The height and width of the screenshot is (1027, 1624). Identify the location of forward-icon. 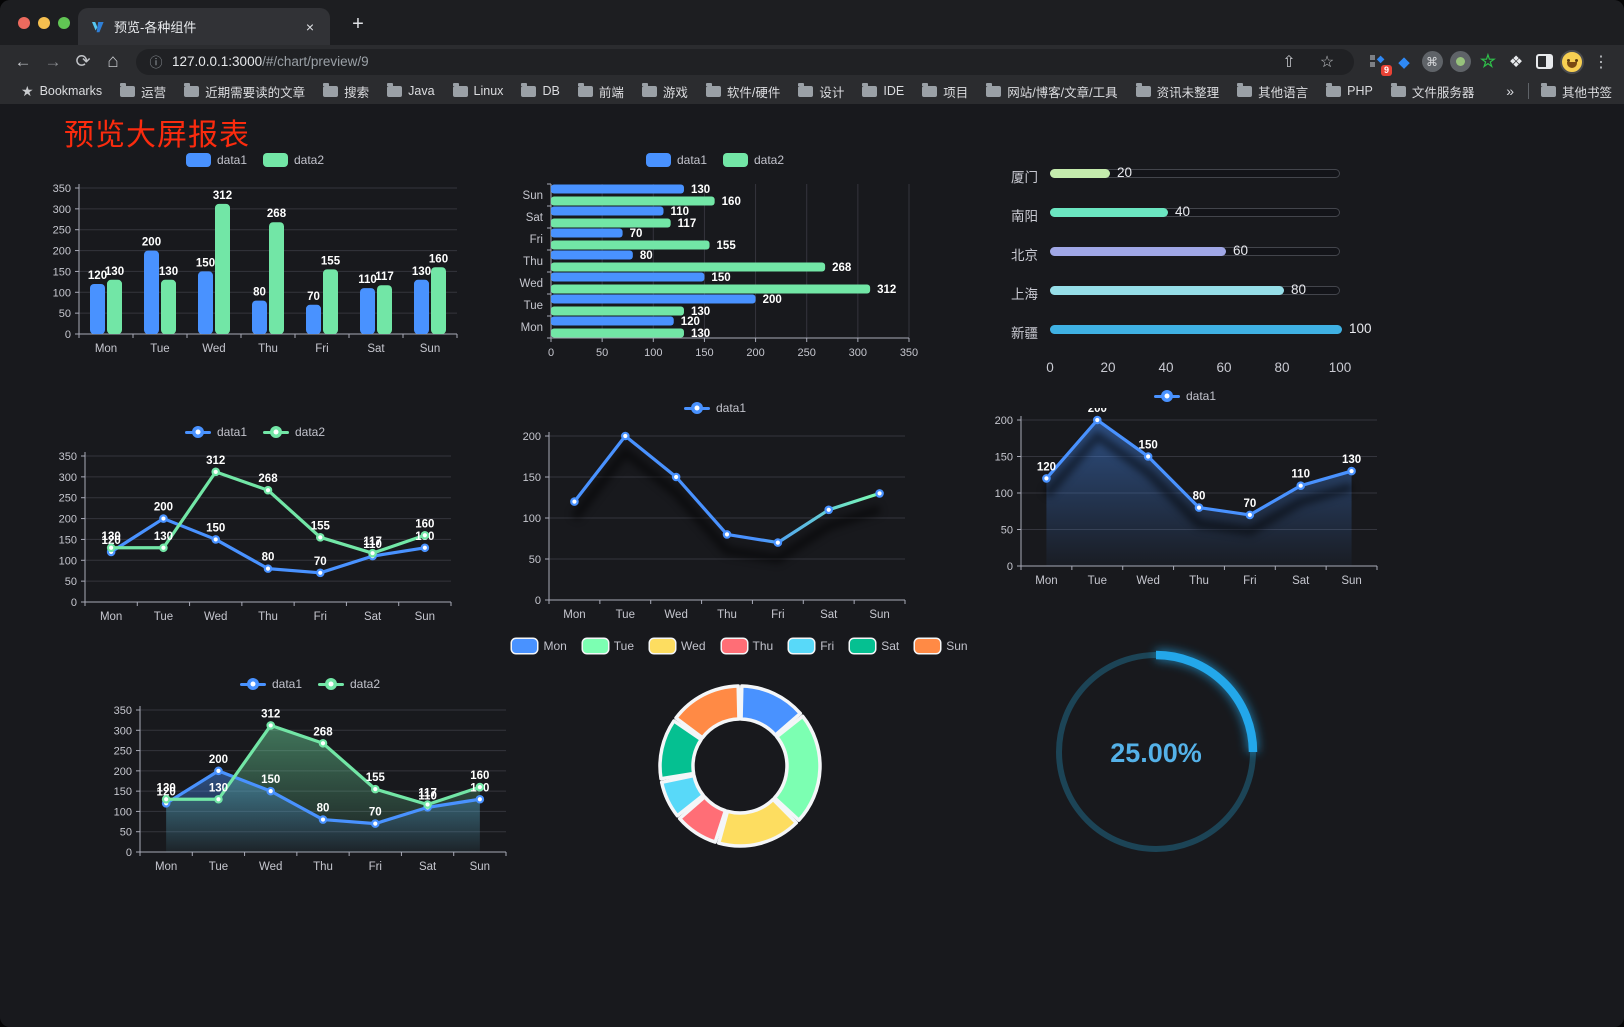
(53, 62).